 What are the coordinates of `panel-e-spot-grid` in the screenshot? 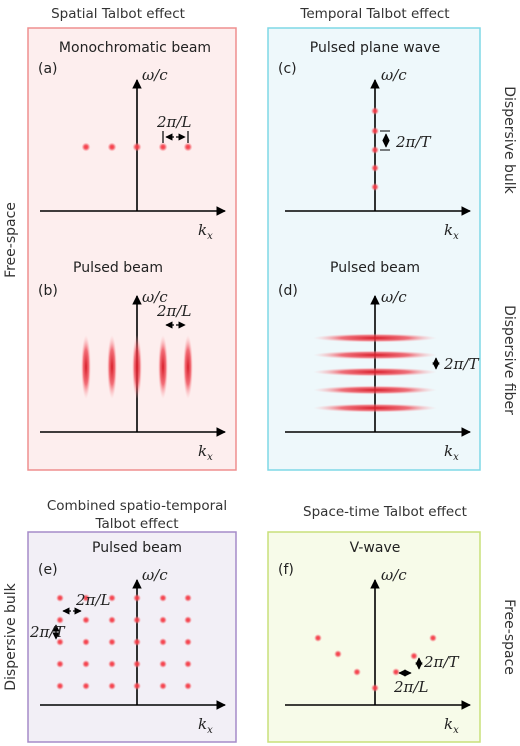 It's located at (124, 642).